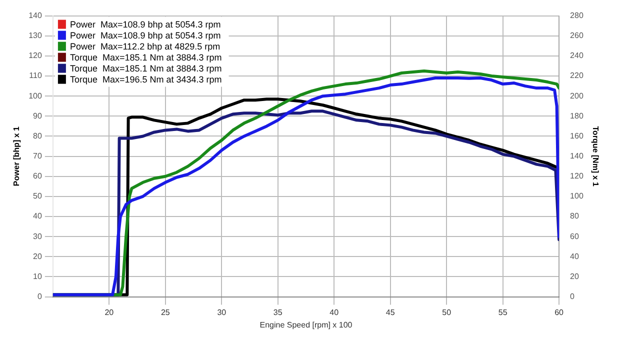 This screenshot has width=617, height=339. I want to click on y-tick-label: 120, so click(35, 55).